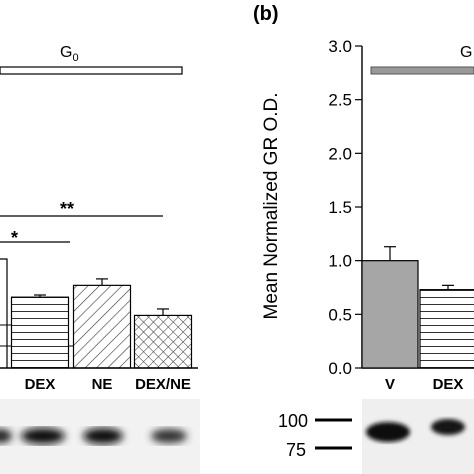 The height and width of the screenshot is (474, 474). I want to click on bar-v, so click(390, 314).